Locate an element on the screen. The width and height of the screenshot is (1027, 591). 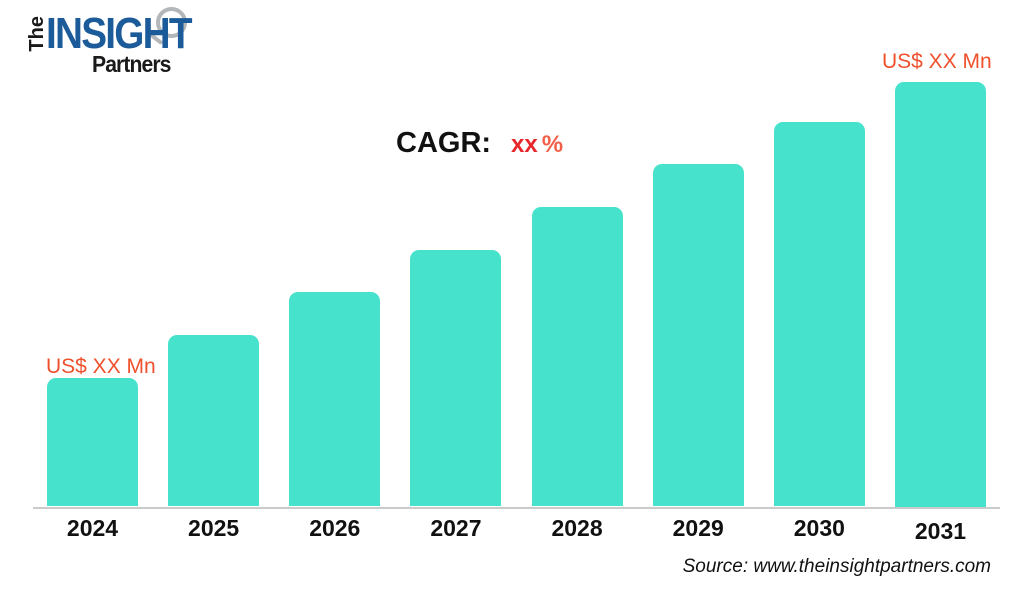
bar-column-2031: 2031 is located at coordinates (940, 313).